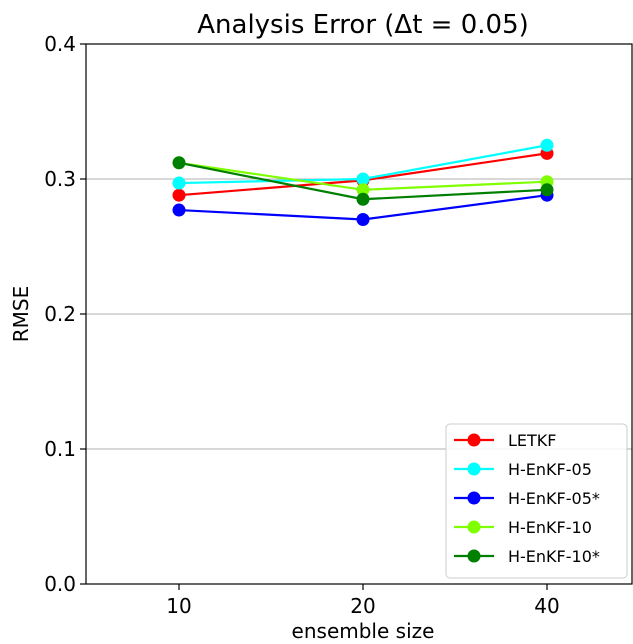 The image size is (633, 644). What do you see at coordinates (550, 527) in the screenshot?
I see `legend-label: H-EnKF-10` at bounding box center [550, 527].